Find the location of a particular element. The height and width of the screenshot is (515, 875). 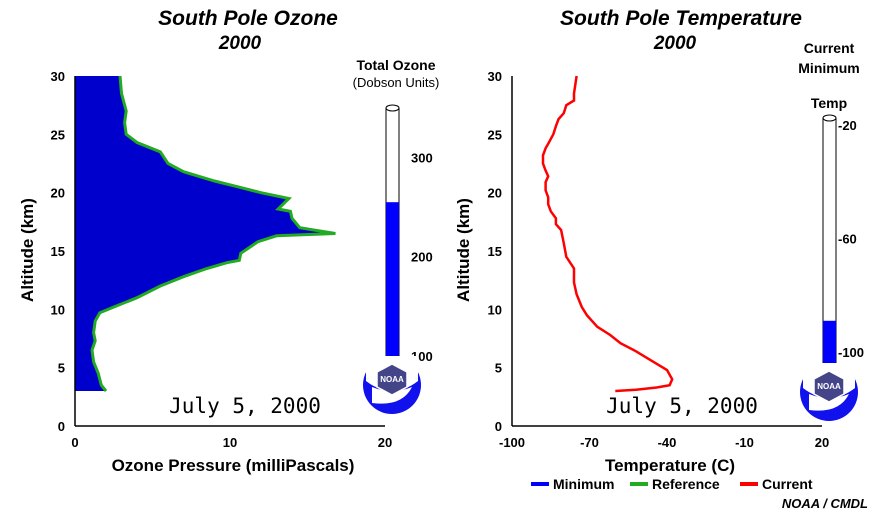

temp-x-axis-title: Temperature (C) is located at coordinates (670, 465).